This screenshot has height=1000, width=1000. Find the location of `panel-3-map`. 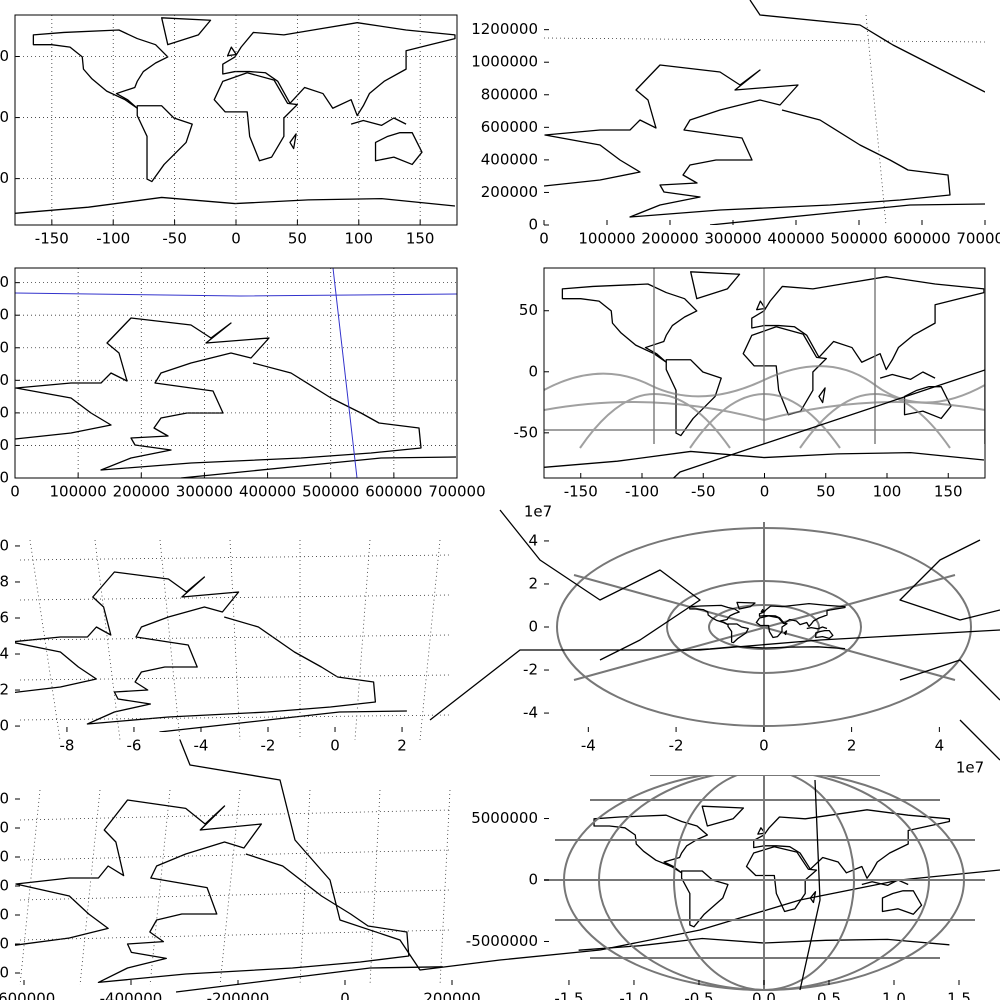

panel-3-map is located at coordinates (236, 373).